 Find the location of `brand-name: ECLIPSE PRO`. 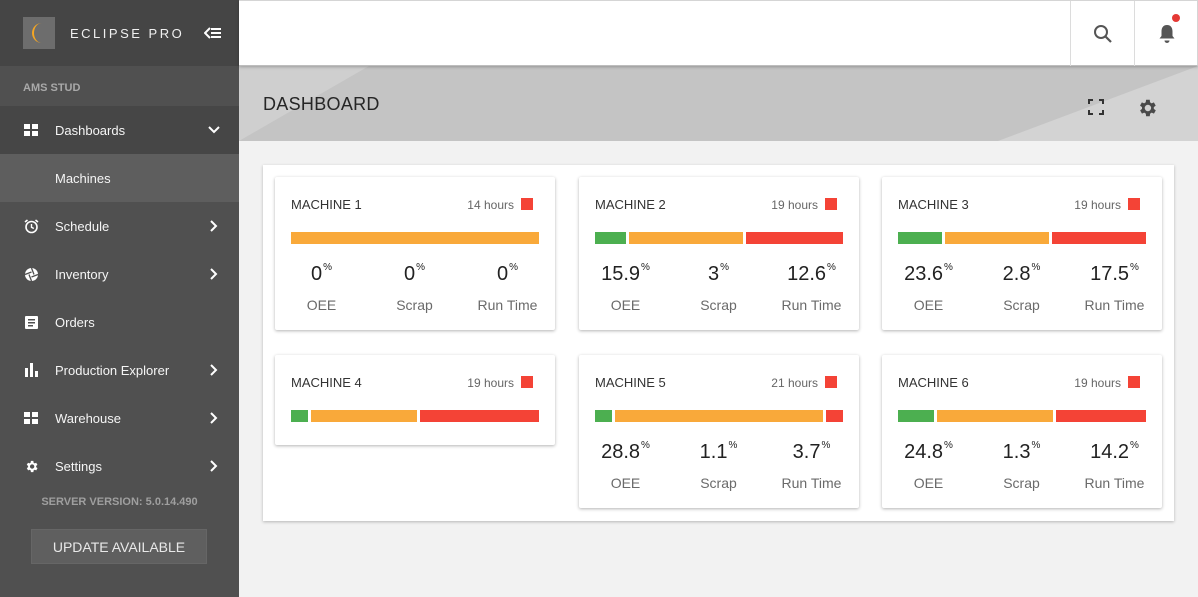

brand-name: ECLIPSE PRO is located at coordinates (127, 33).